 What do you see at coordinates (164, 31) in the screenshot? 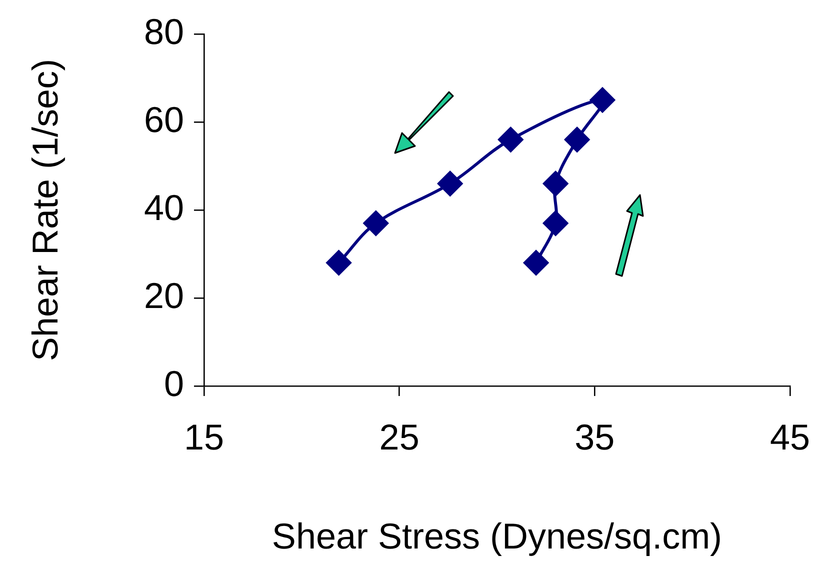
I see `y-tick-label: 80` at bounding box center [164, 31].